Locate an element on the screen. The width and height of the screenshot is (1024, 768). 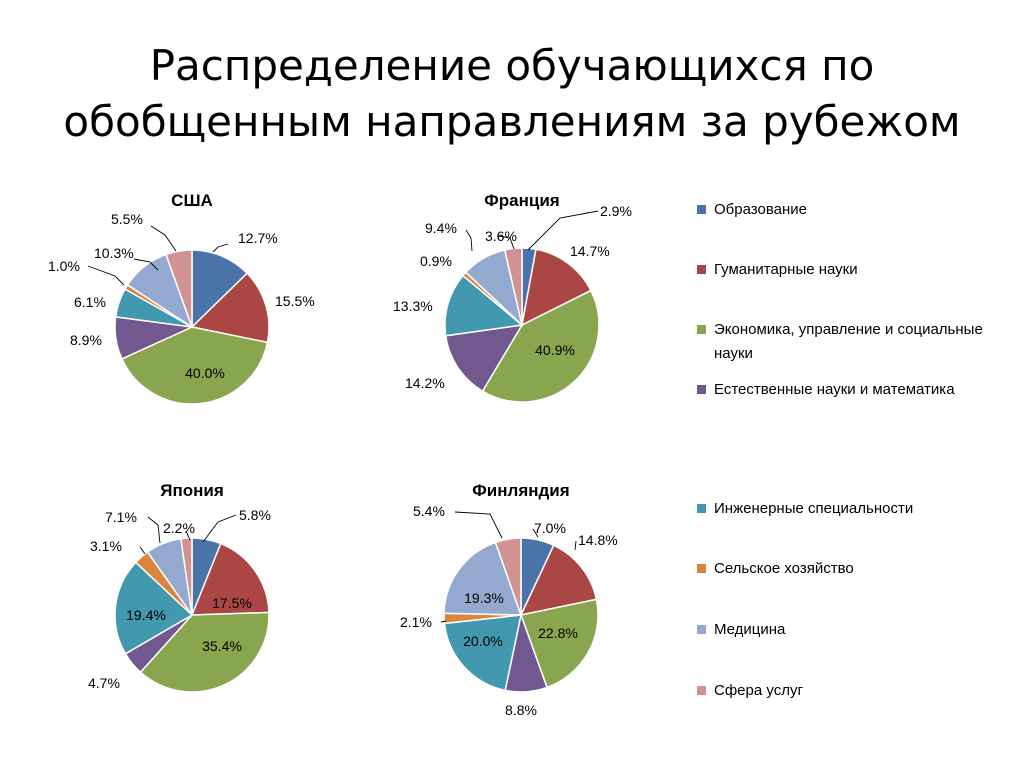
data-label-japan-economics: 35.4% is located at coordinates (222, 646).